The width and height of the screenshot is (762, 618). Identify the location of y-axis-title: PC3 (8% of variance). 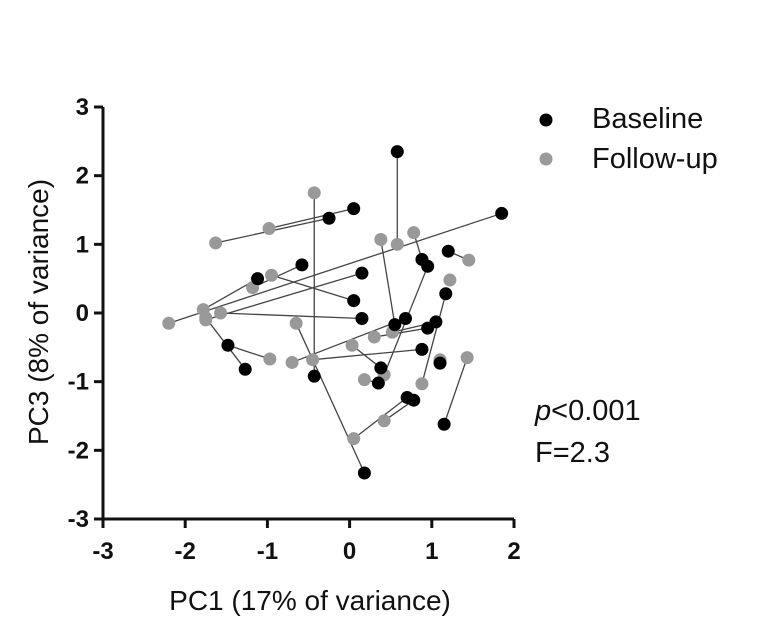
(38, 312).